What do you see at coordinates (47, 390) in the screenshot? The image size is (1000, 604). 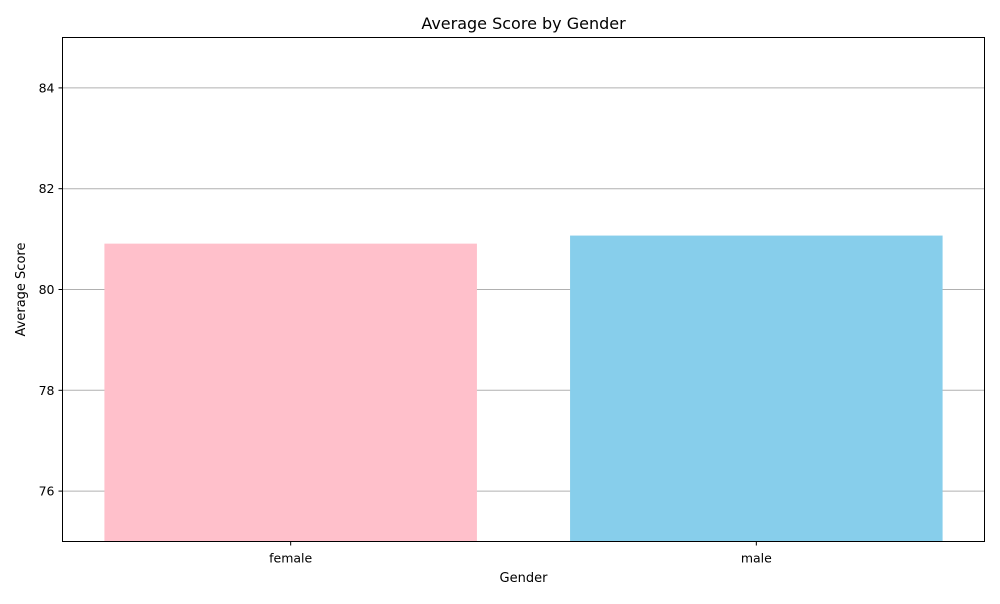 I see `y-tick-label-78: 78` at bounding box center [47, 390].